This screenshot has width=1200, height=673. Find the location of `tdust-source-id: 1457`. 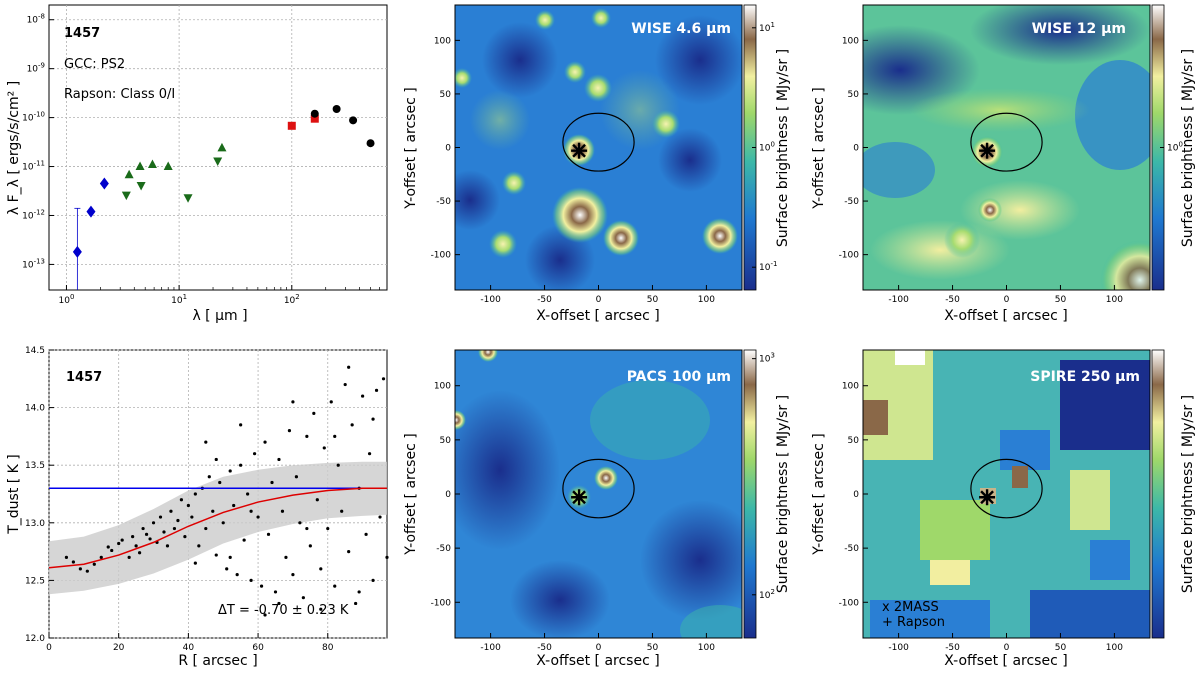

tdust-source-id: 1457 is located at coordinates (84, 377).